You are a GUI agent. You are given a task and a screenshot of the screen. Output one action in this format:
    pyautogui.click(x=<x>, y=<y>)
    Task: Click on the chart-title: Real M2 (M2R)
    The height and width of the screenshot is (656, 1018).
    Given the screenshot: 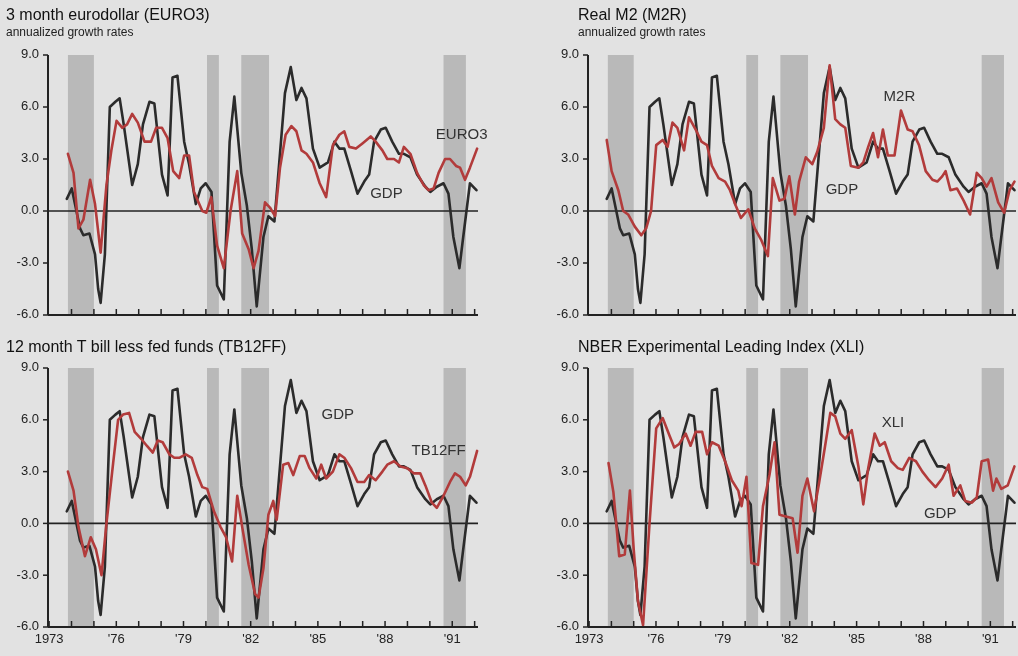 What is the action you would take?
    pyautogui.click(x=632, y=14)
    